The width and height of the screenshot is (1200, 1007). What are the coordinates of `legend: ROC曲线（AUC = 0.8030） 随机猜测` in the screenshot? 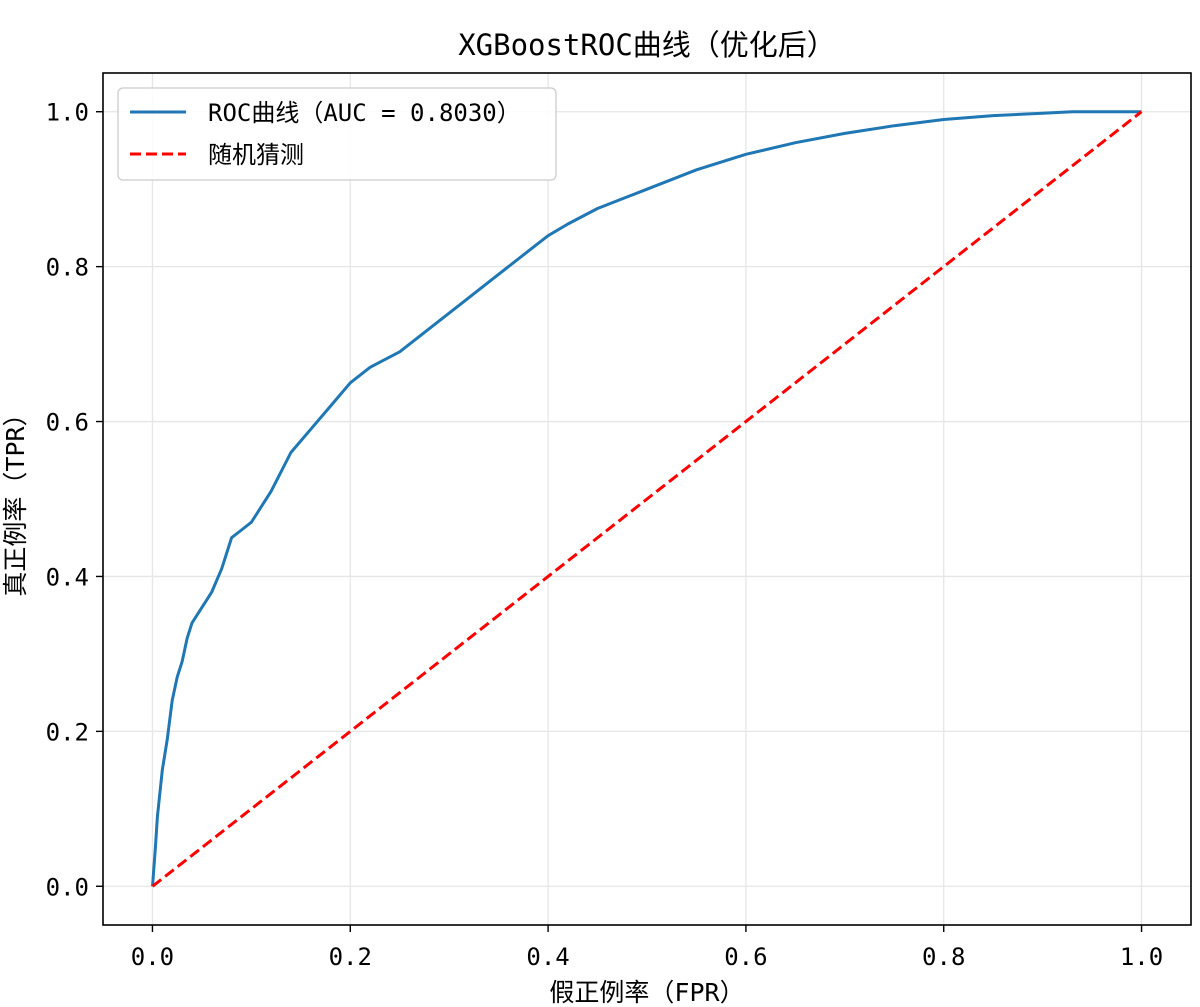 It's located at (337, 134).